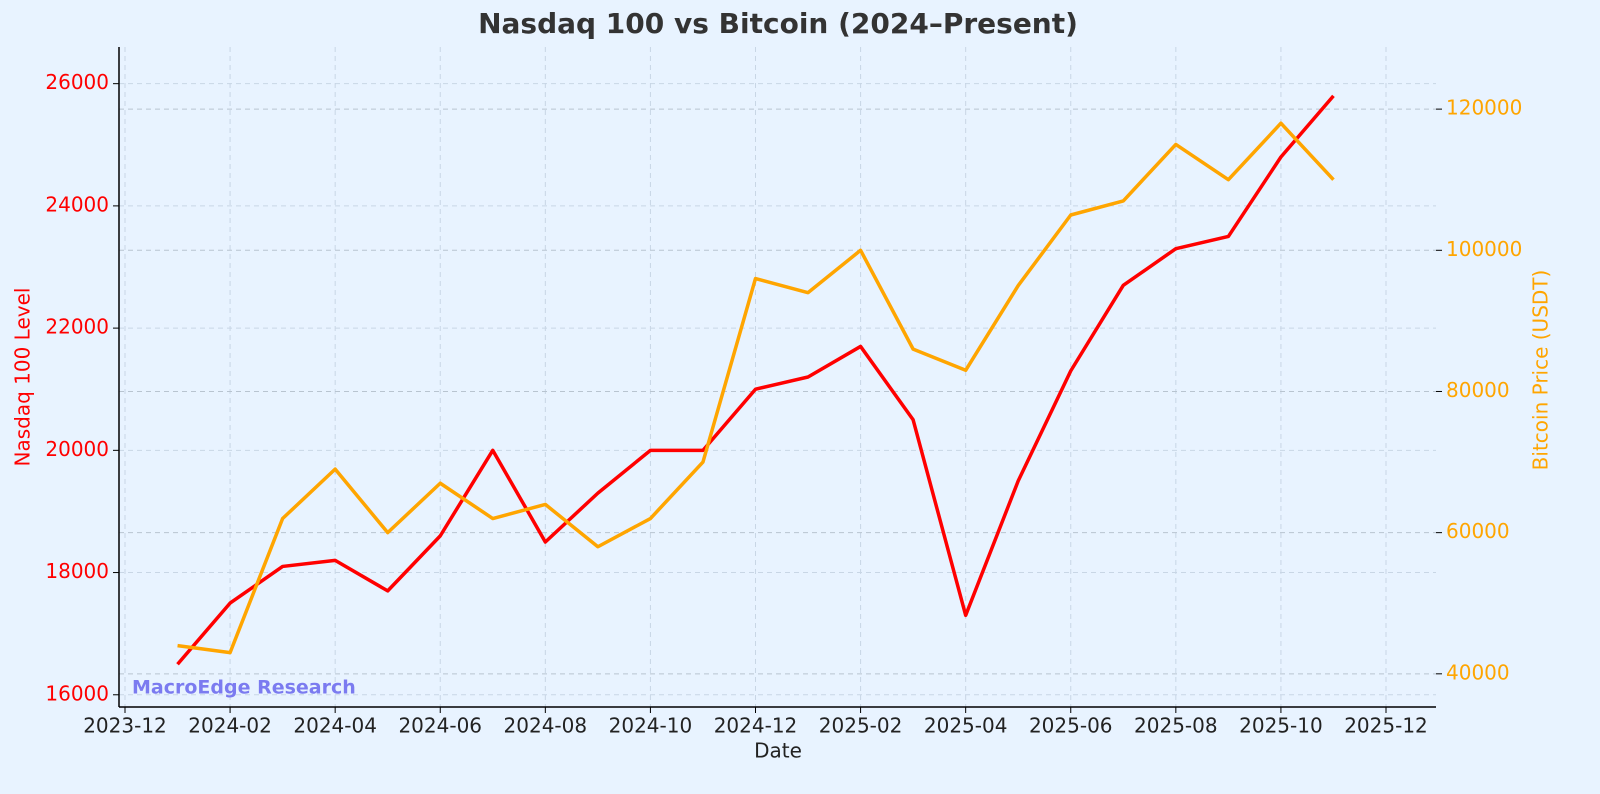  I want to click on y2-tick-label: 100000, so click(1484, 249).